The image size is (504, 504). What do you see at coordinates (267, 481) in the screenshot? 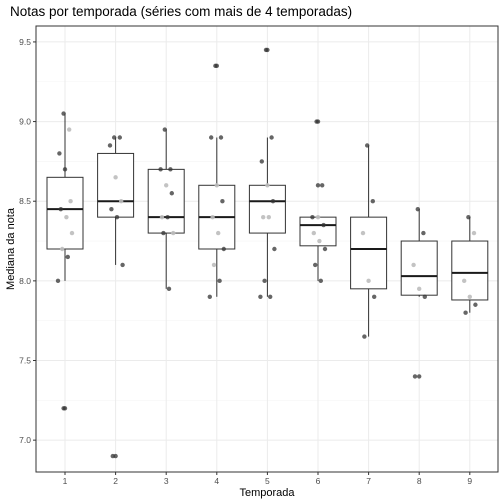
I see `x-tick-label: 5` at bounding box center [267, 481].